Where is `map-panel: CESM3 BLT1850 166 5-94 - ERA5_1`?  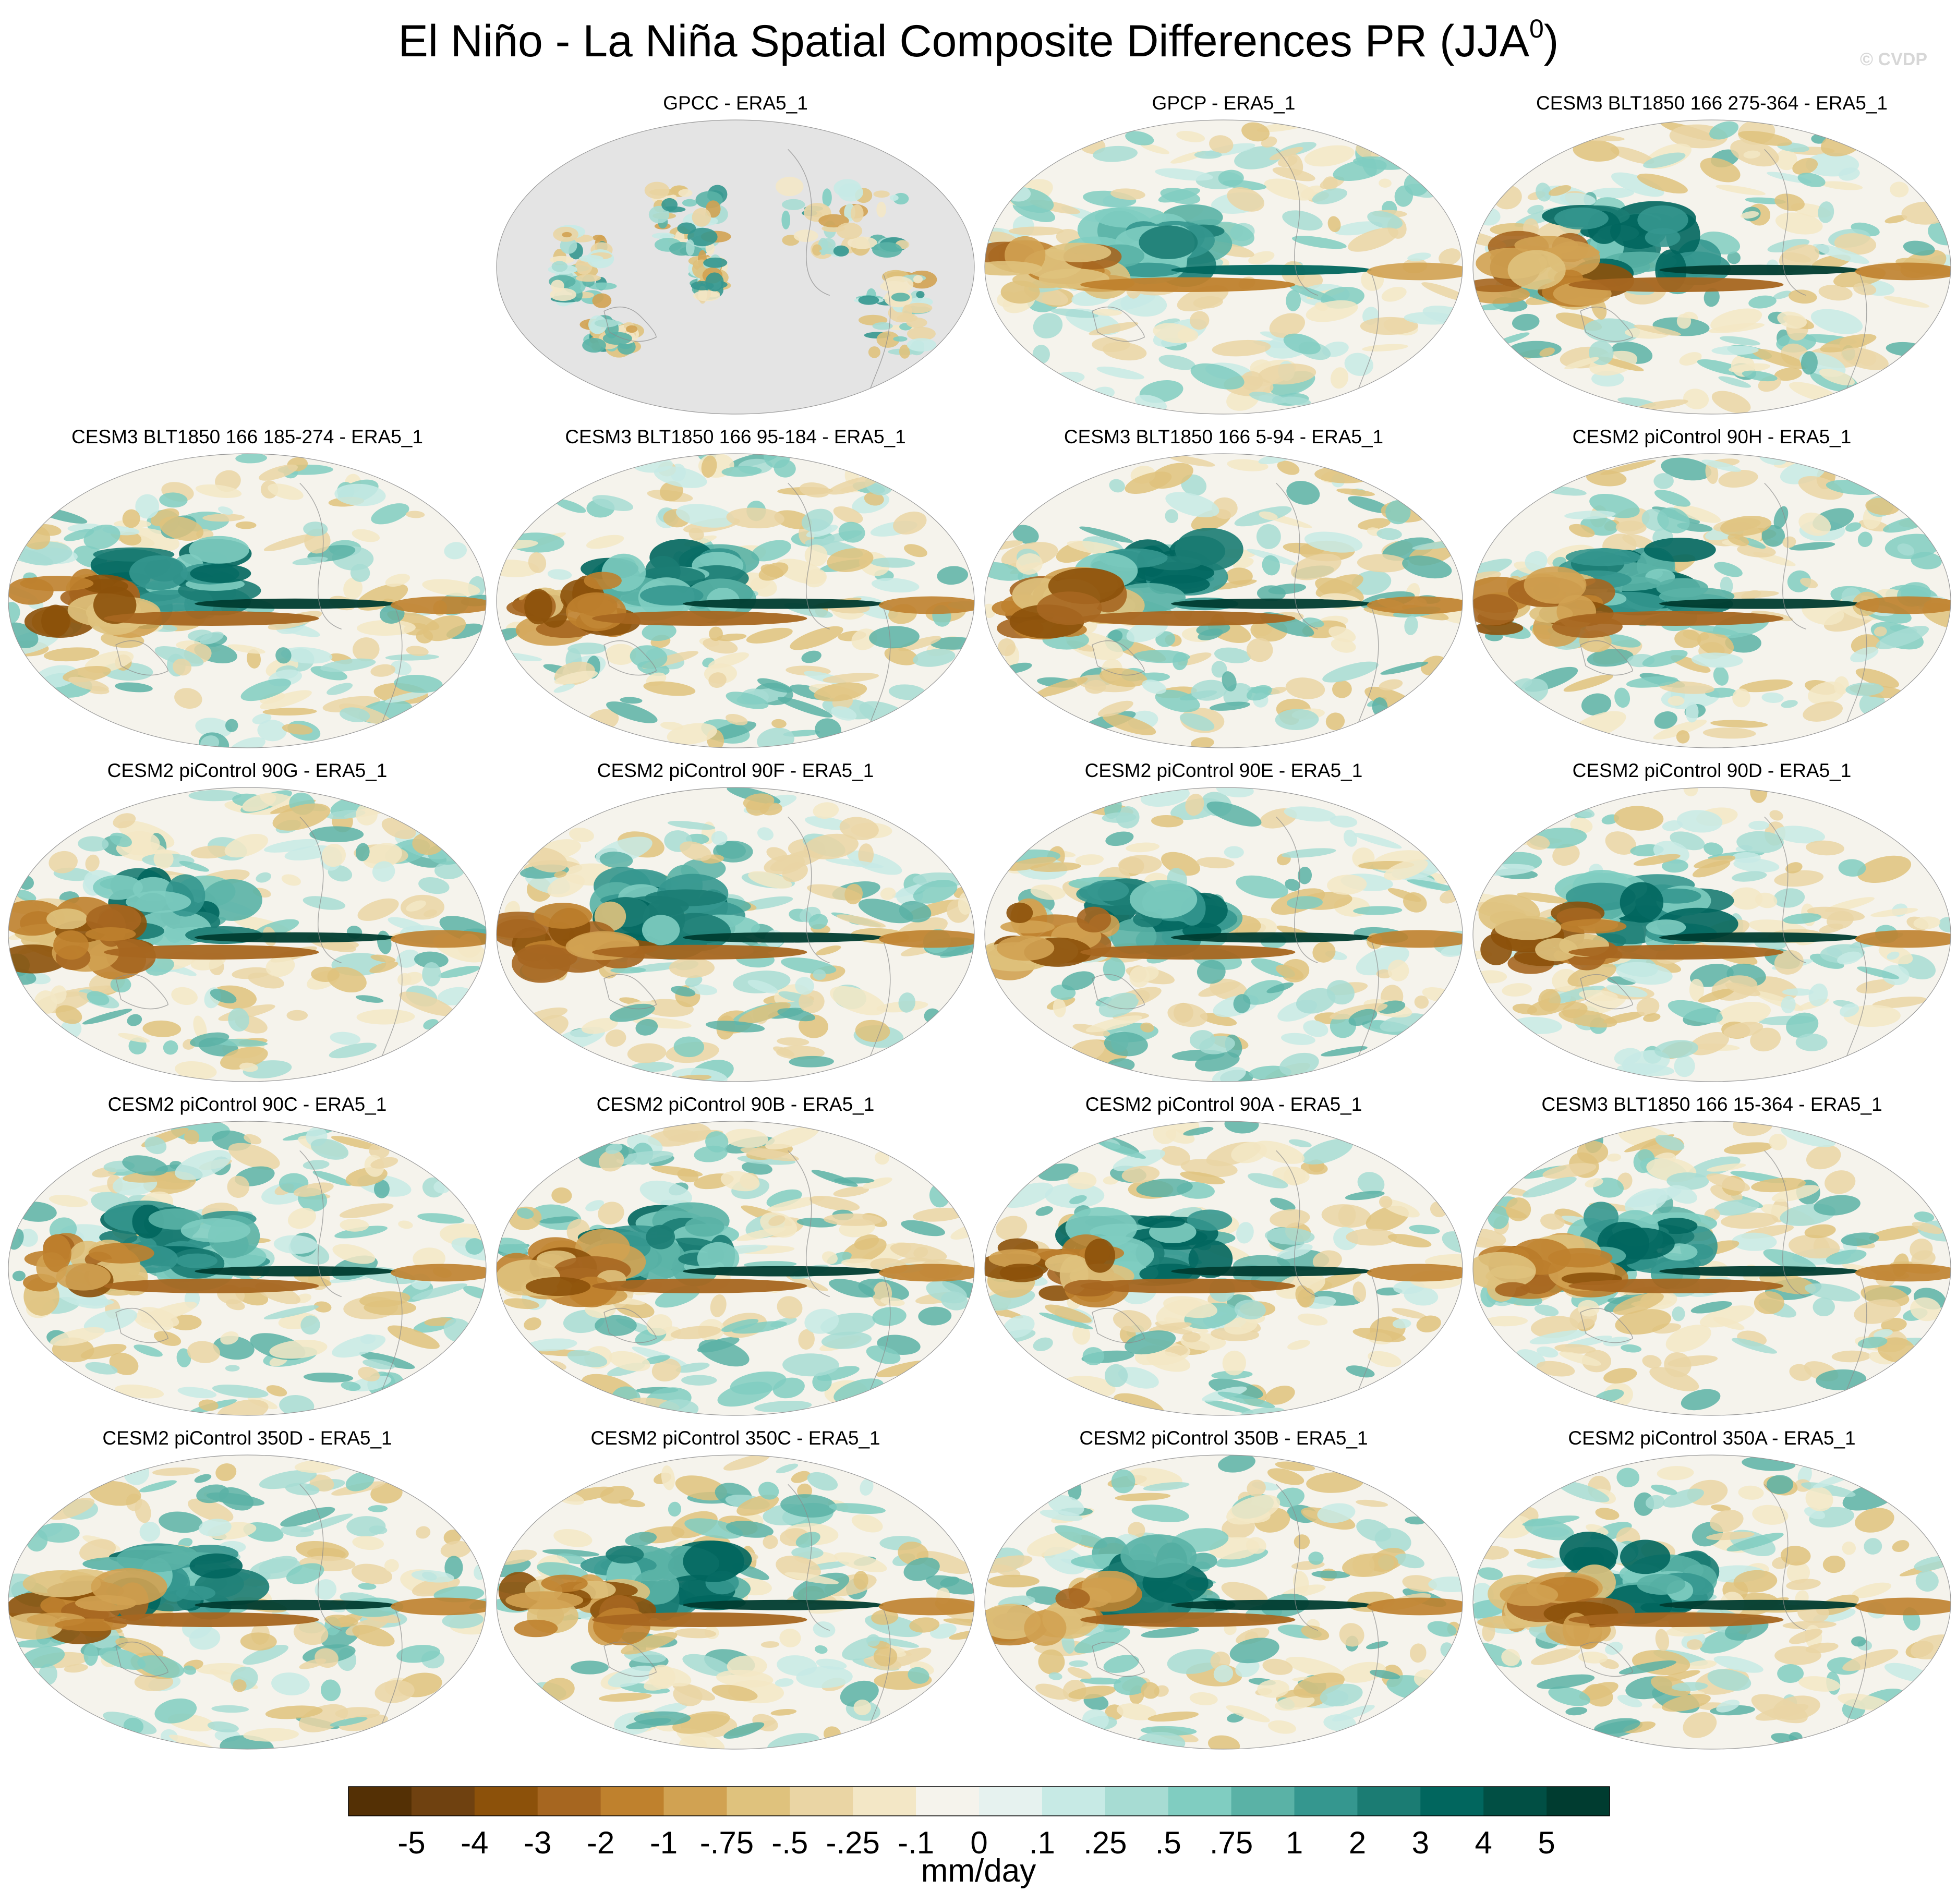
map-panel: CESM3 BLT1850 166 5-94 - ERA5_1 is located at coordinates (1223, 587).